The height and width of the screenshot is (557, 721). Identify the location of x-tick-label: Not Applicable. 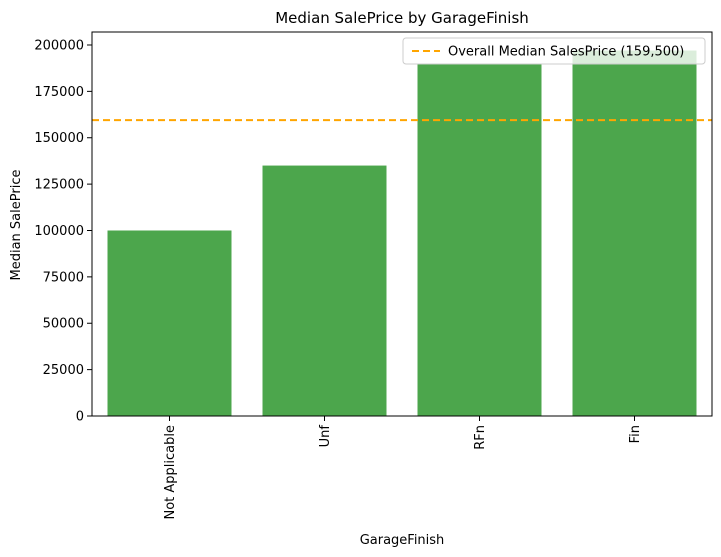
(170, 472).